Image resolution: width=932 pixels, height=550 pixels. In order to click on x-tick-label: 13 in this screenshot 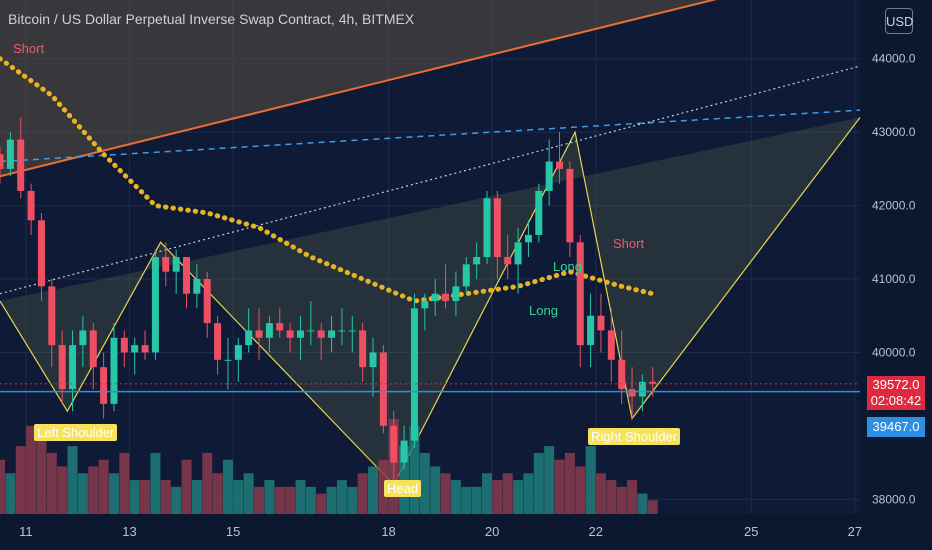, I will do `click(129, 531)`.